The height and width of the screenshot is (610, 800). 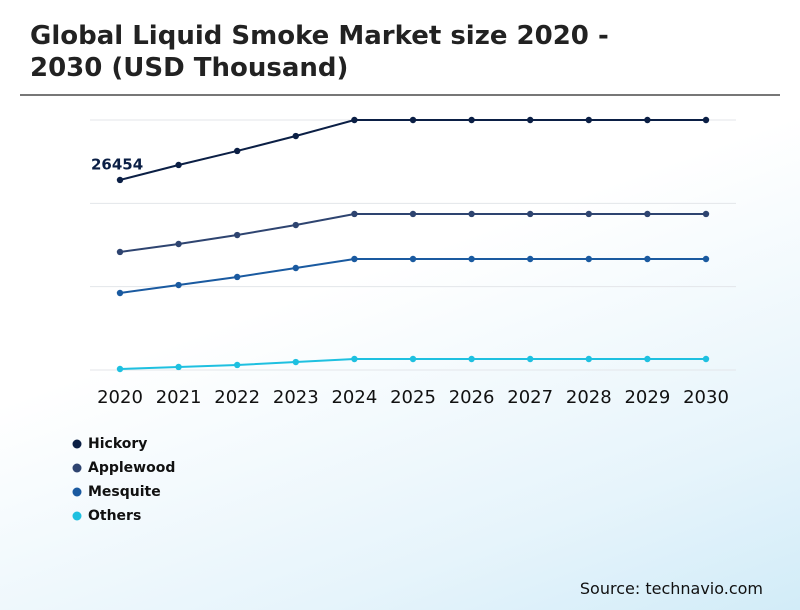 What do you see at coordinates (530, 397) in the screenshot?
I see `x-tick-label: 2027` at bounding box center [530, 397].